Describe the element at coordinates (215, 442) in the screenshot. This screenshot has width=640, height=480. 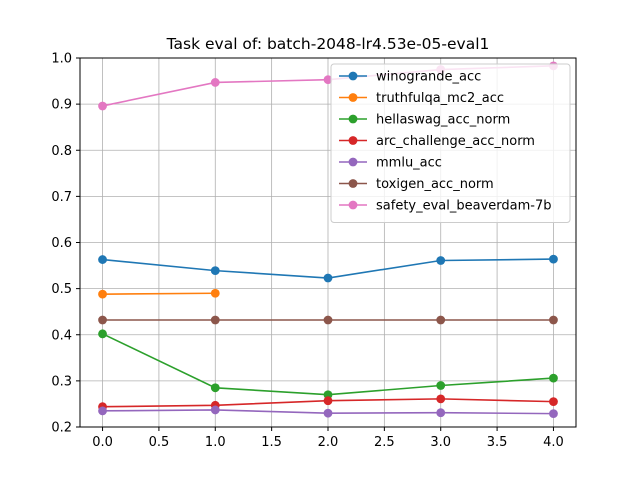
I see `x-tick-label: 1.0` at that location.